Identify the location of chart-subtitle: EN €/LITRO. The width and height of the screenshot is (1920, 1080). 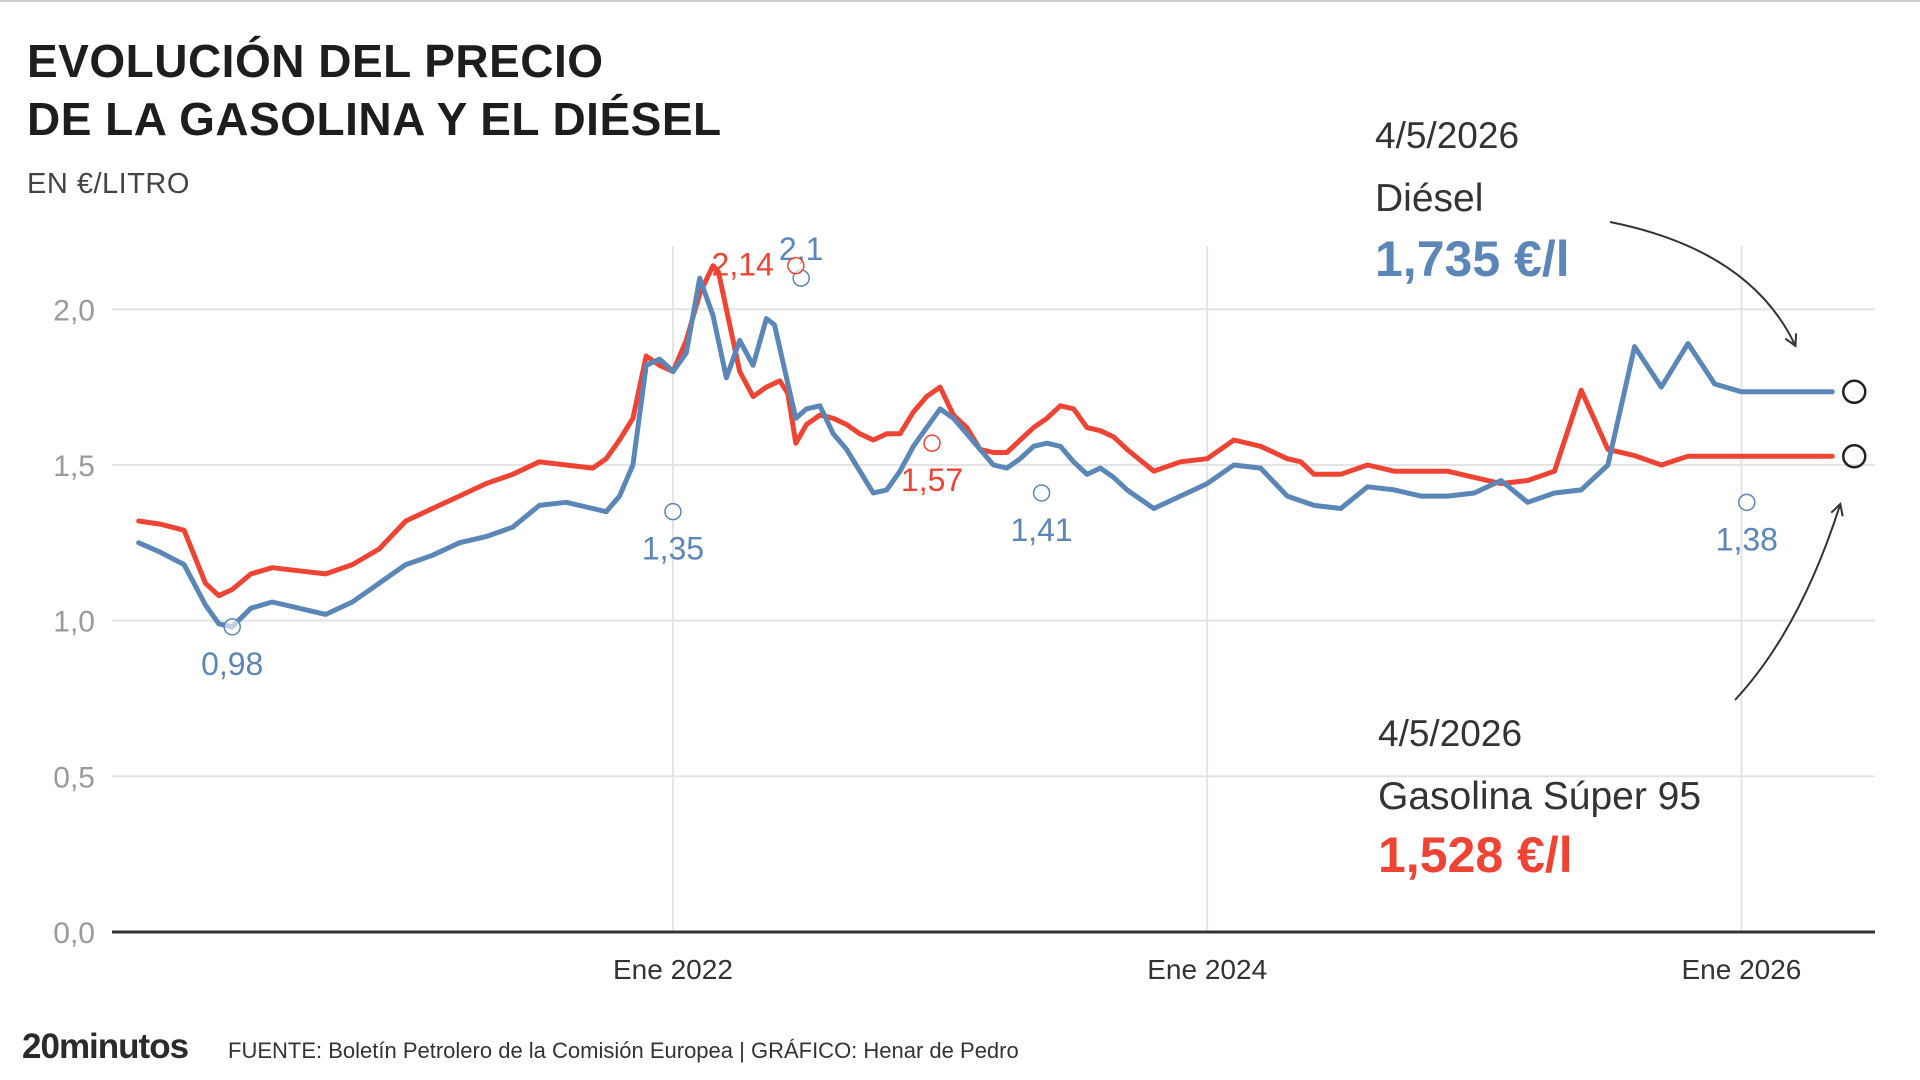
(108, 184).